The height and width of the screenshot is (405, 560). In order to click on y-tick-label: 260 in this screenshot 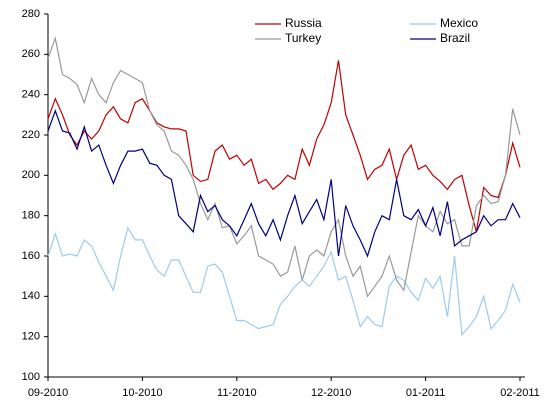, I will do `click(31, 54)`.